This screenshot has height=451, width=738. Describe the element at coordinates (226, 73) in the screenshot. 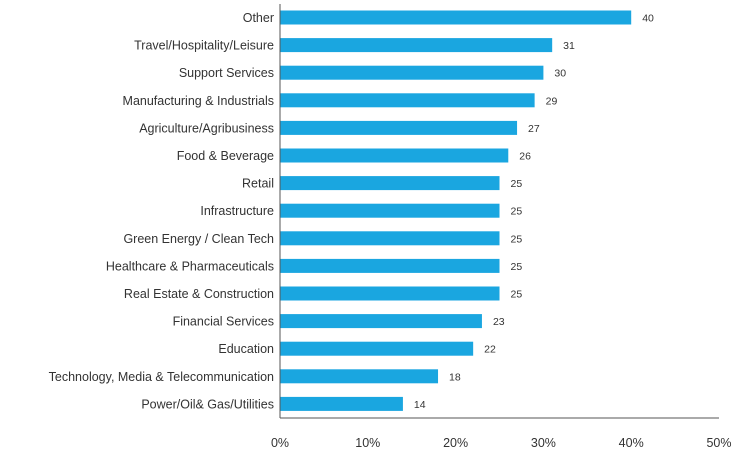

I see `category-label: Support Services` at that location.